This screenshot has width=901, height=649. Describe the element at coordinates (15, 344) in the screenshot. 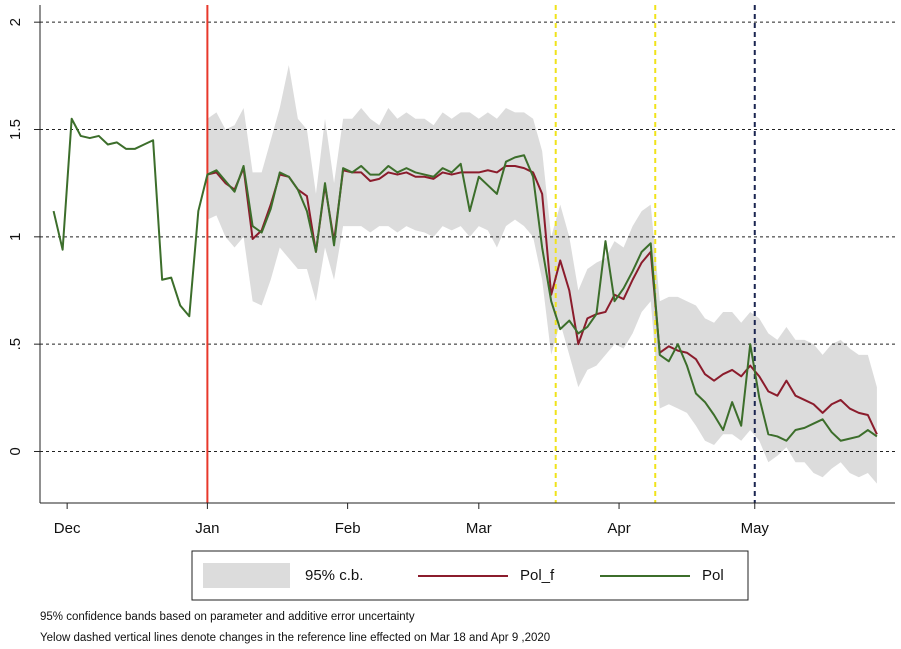

I see `y-tick-label: .5` at that location.